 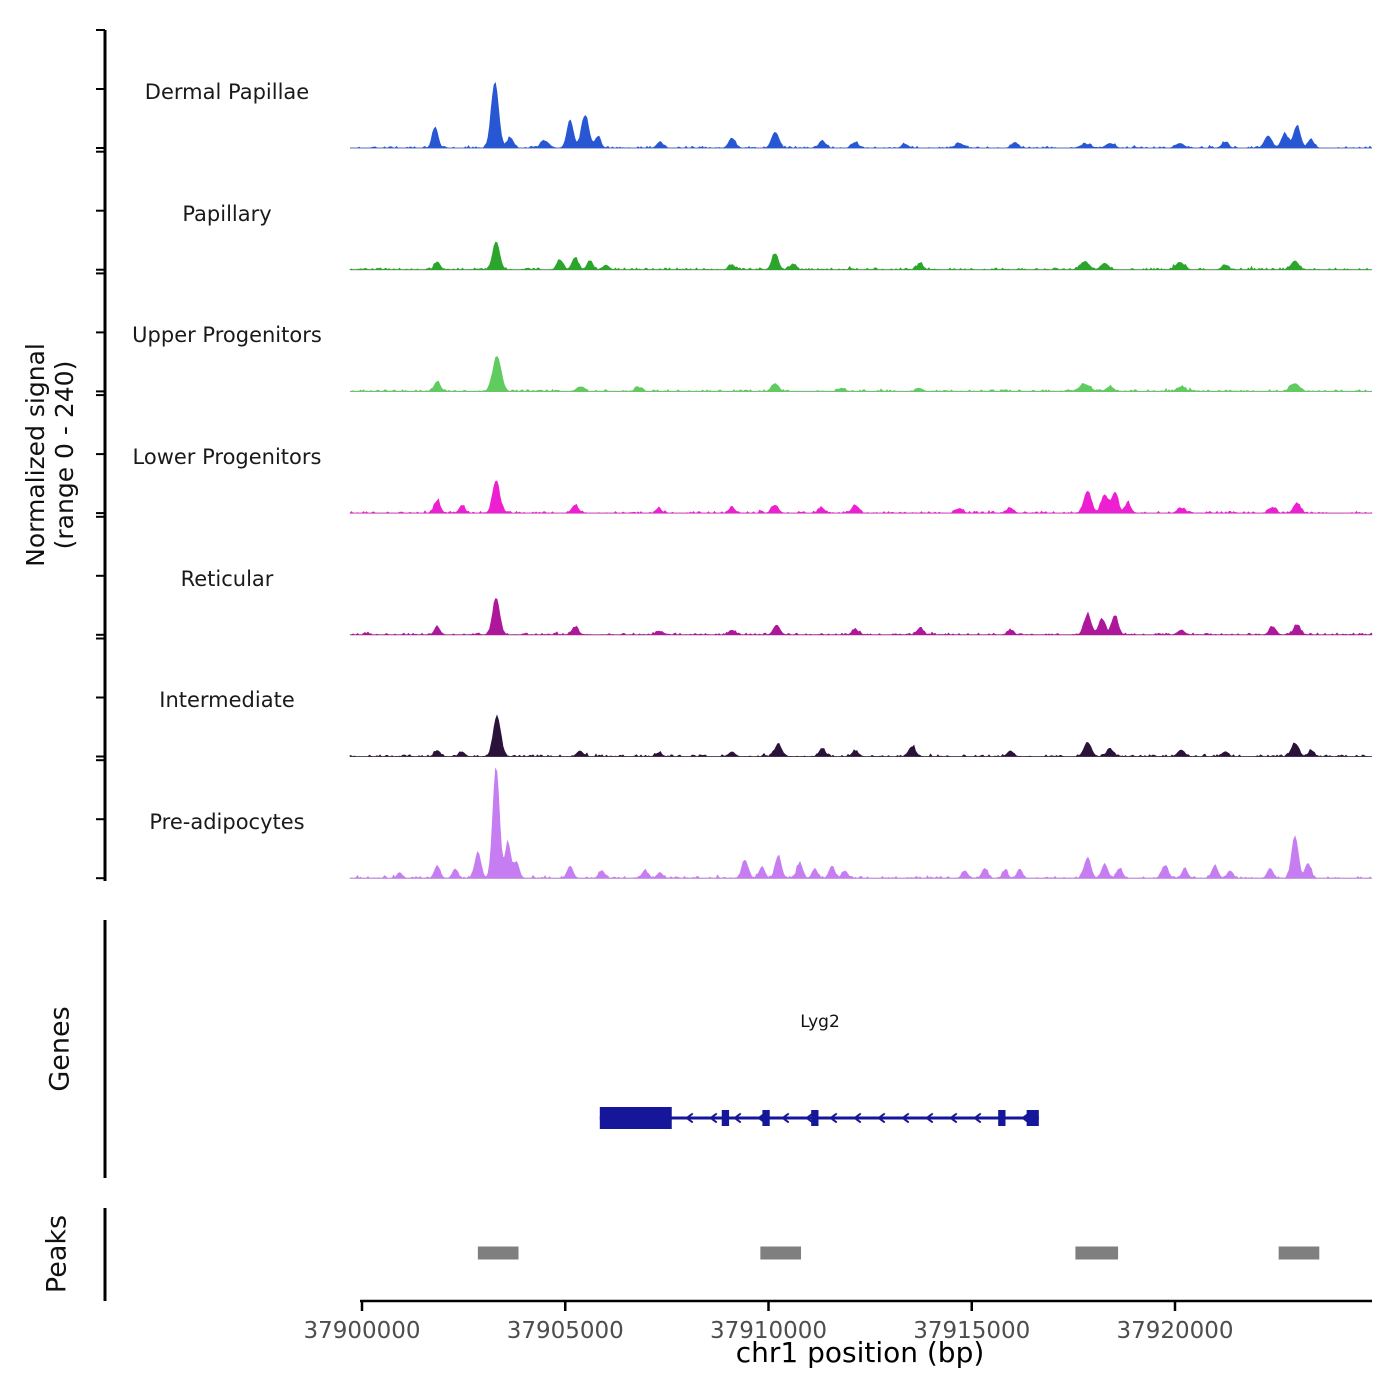 What do you see at coordinates (860, 735) in the screenshot?
I see `signal-track-intermediate` at bounding box center [860, 735].